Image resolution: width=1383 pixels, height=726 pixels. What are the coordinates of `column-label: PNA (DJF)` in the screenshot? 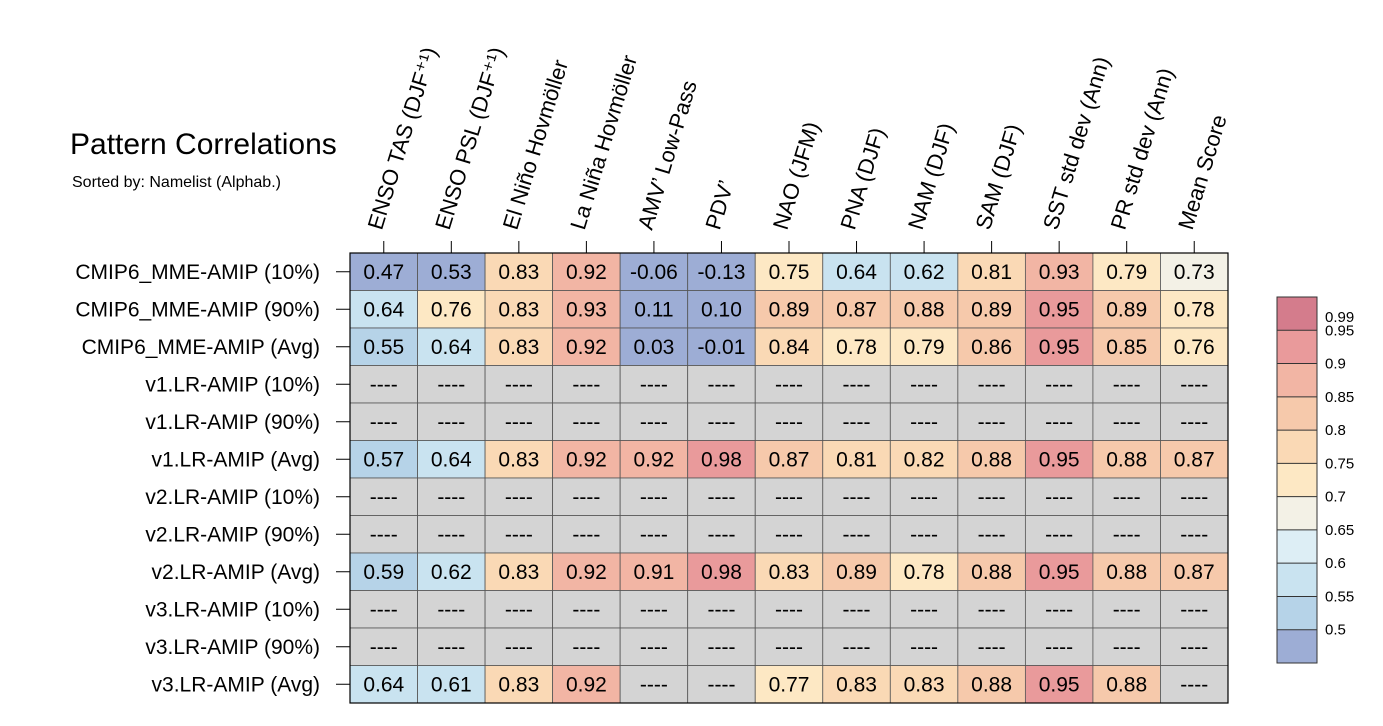 It's located at (862, 179).